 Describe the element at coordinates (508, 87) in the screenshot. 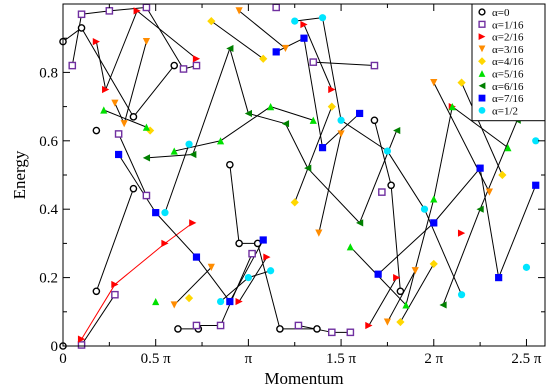

I see `legend-label: α=6/16` at that location.